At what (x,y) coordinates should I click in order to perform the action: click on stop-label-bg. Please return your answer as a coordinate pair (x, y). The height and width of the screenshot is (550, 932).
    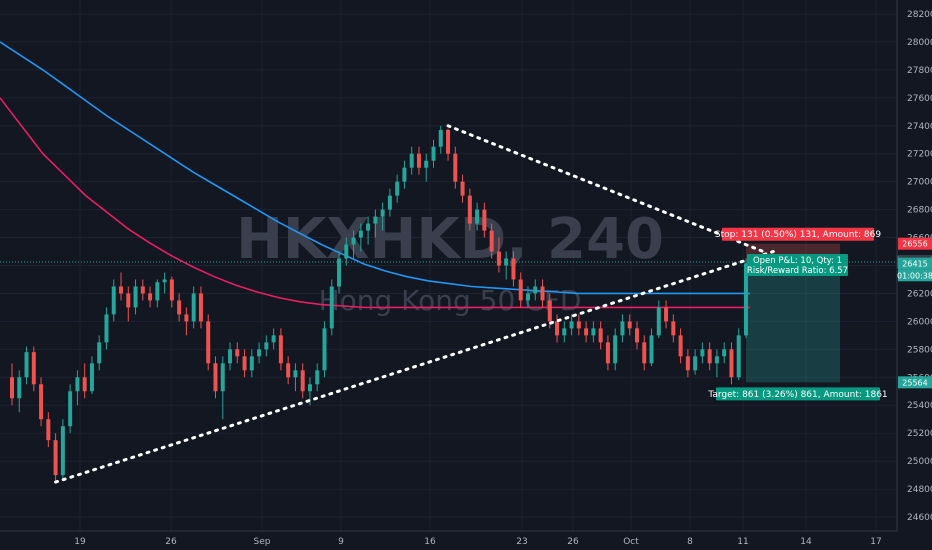
    Looking at the image, I should click on (798, 234).